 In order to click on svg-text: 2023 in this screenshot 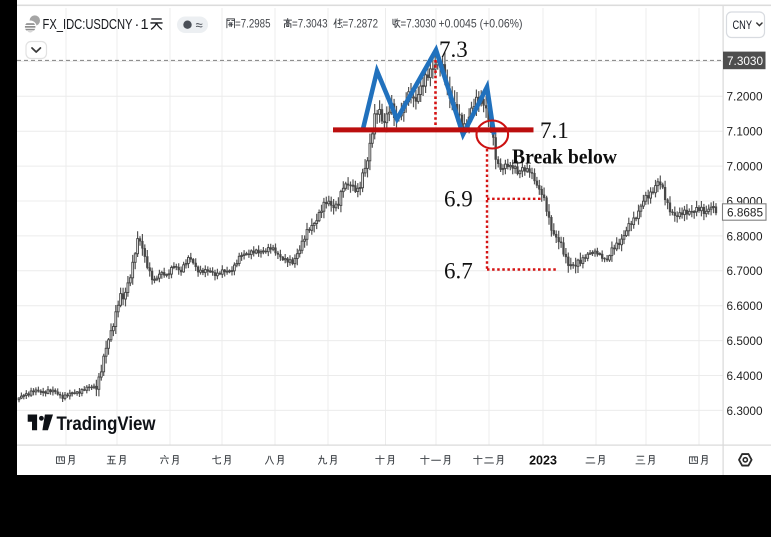, I will do `click(543, 461)`.